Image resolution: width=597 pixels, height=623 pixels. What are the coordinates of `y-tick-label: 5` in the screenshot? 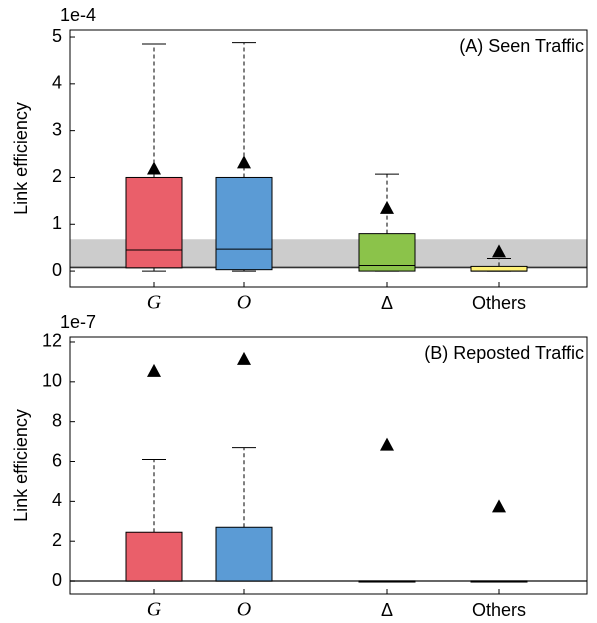 It's located at (57, 36).